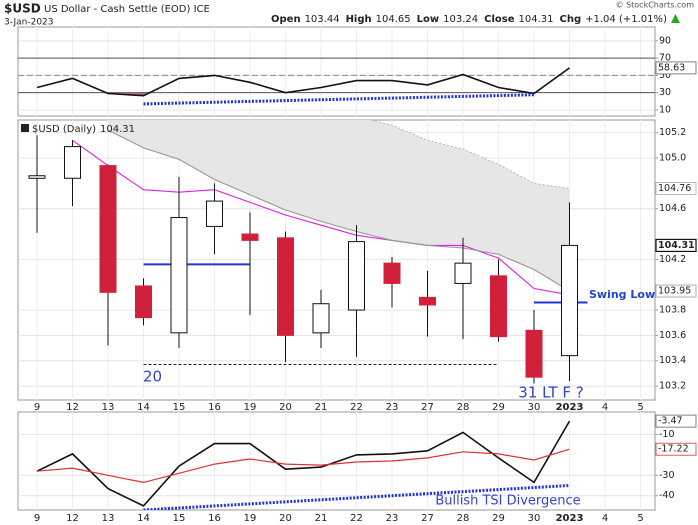 The height and width of the screenshot is (525, 698). Describe the element at coordinates (214, 518) in the screenshot. I see `x-tick-label: 16` at that location.